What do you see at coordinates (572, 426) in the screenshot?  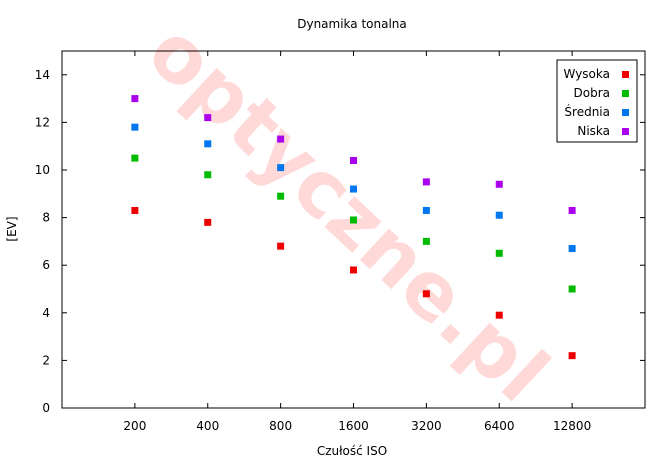 I see `x-tick-label: 12800` at bounding box center [572, 426].